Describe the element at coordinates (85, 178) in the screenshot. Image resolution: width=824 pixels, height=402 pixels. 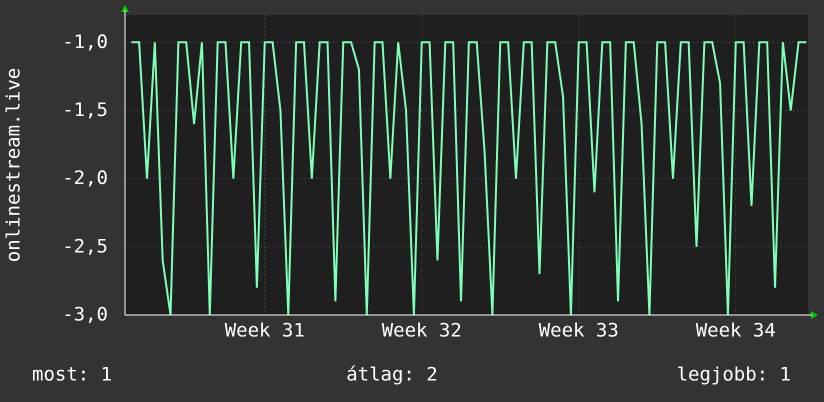
I see `y-tick-label: -2,0` at that location.